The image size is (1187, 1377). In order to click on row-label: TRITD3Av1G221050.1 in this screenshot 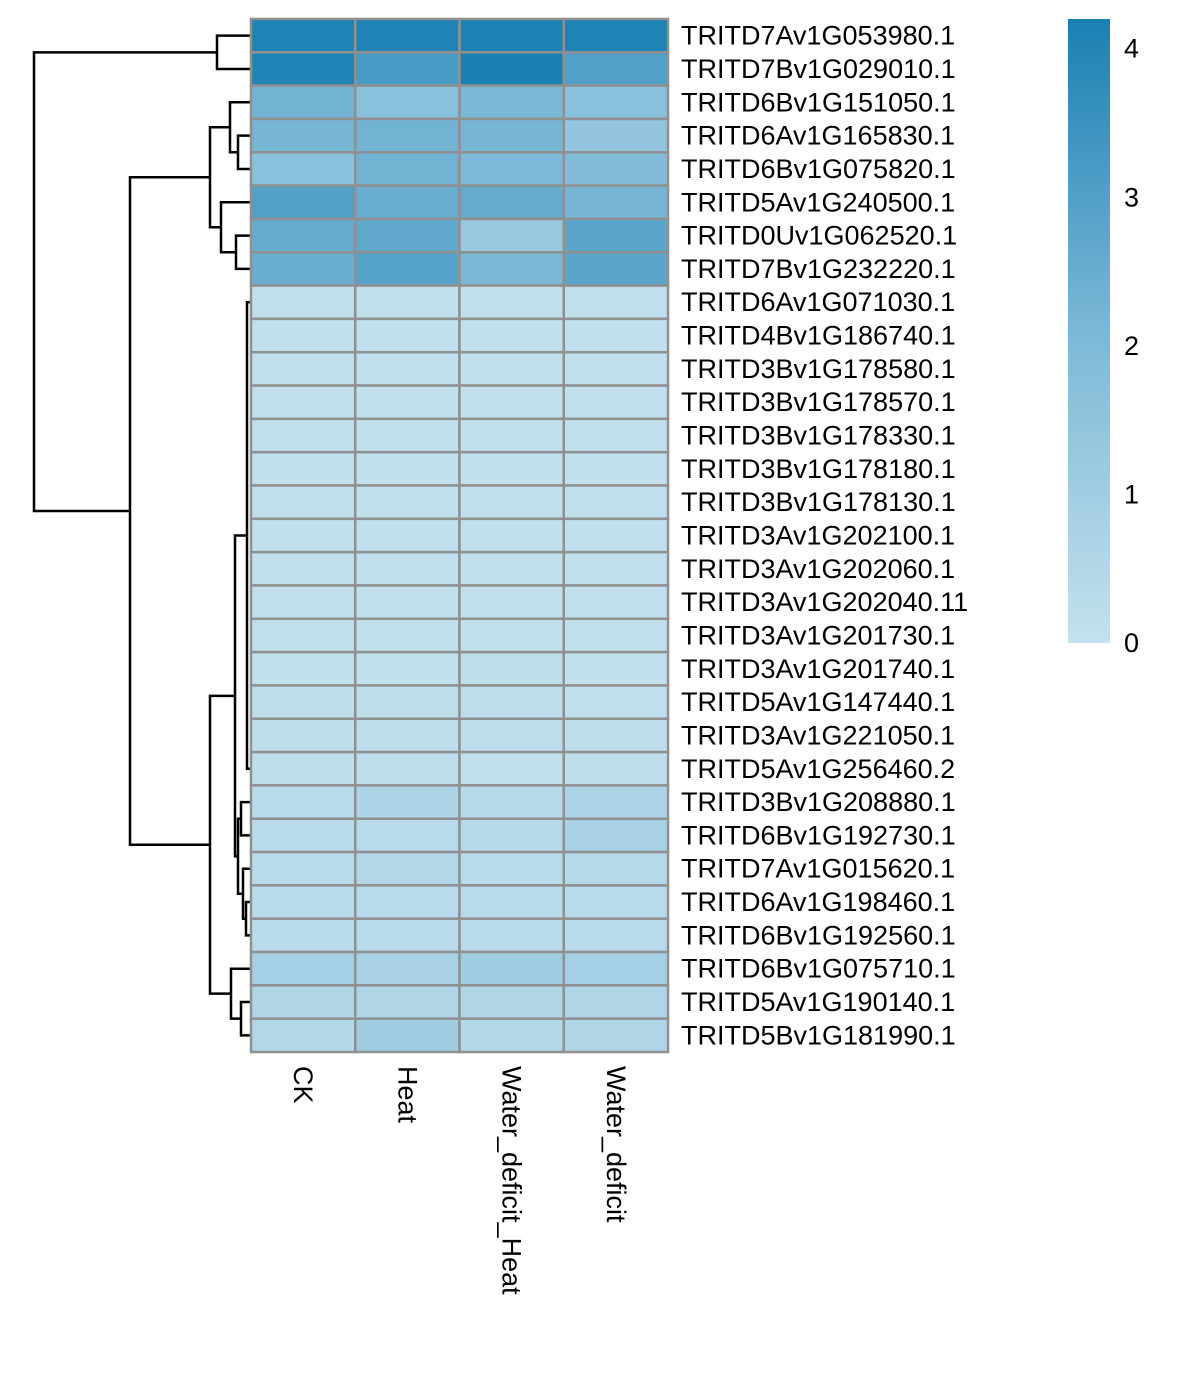, I will do `click(818, 735)`.